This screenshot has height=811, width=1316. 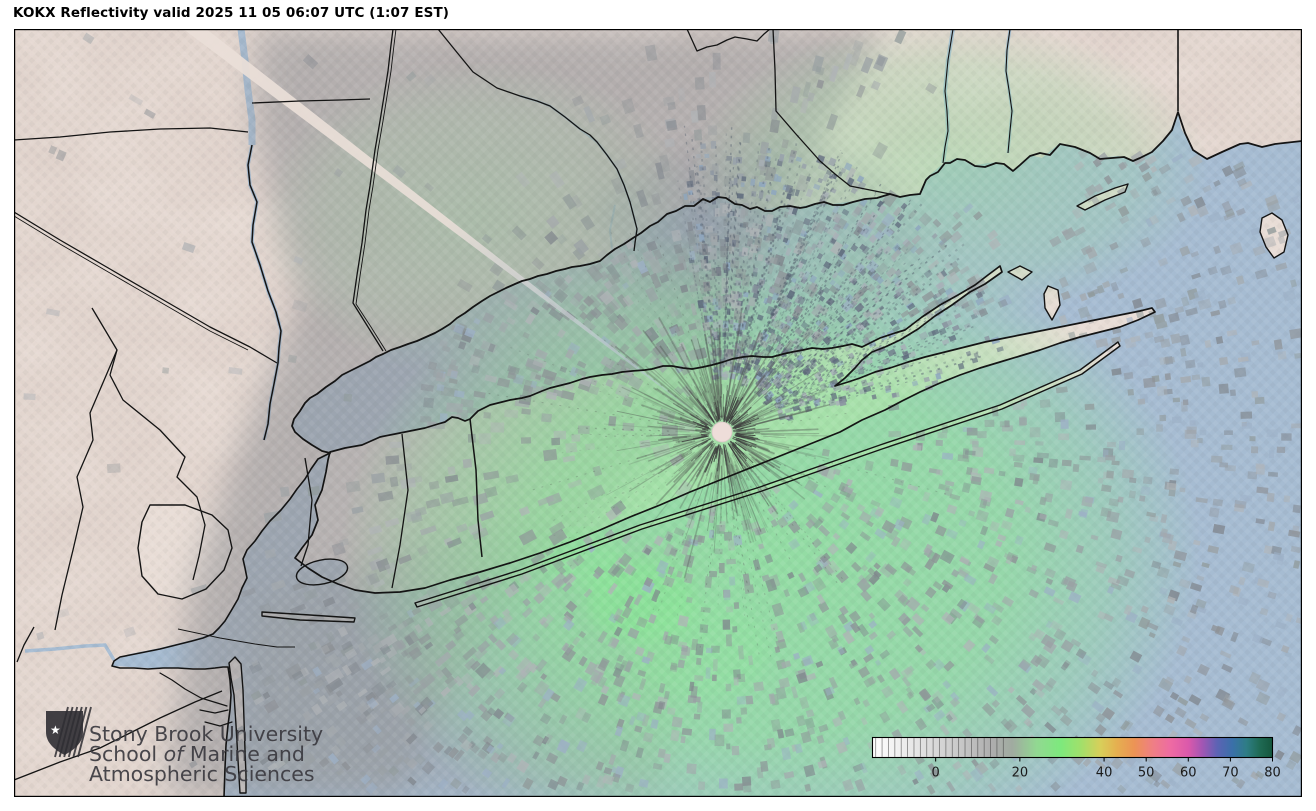 I want to click on colorbar: 0 20 40 50 60 70 80, so click(x=1076, y=758).